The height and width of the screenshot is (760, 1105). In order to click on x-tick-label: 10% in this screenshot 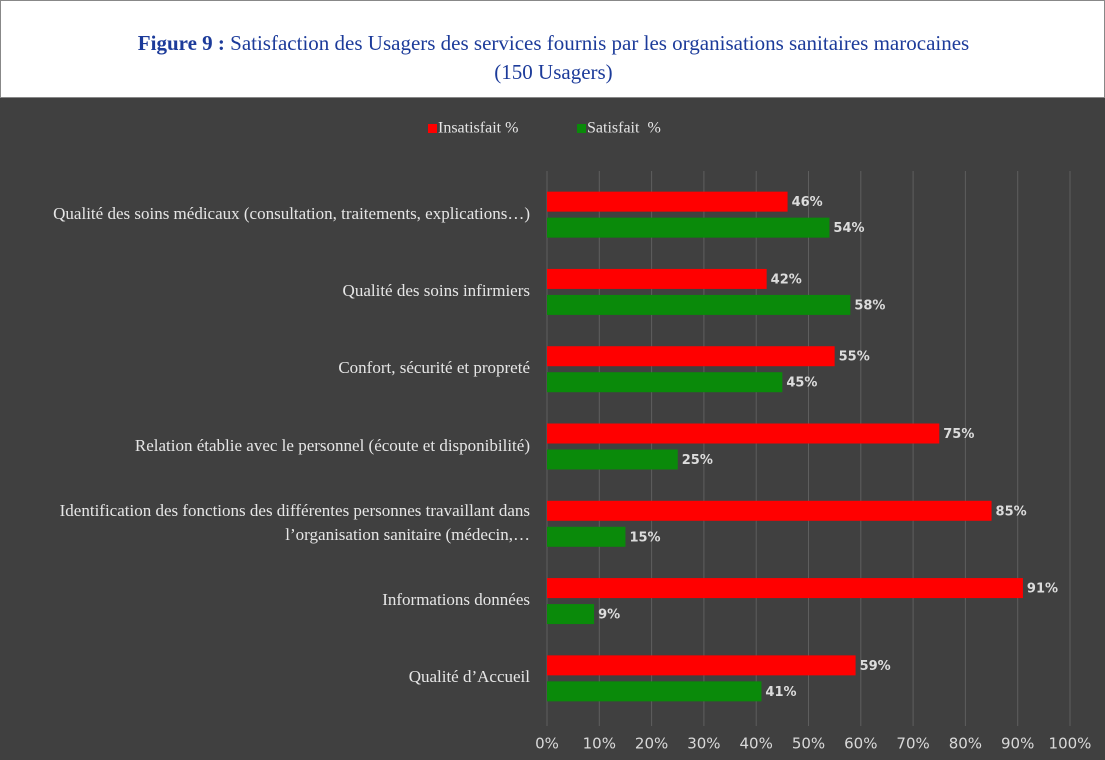, I will do `click(599, 744)`.